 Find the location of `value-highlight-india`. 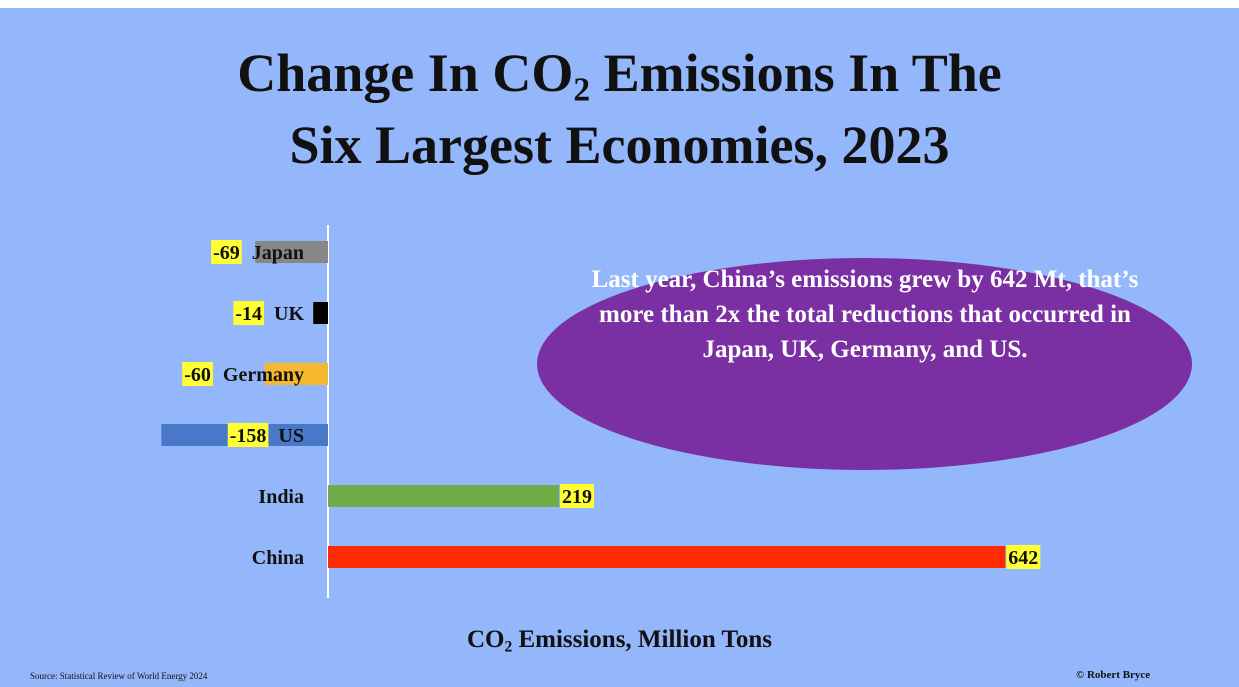

value-highlight-india is located at coordinates (577, 496).